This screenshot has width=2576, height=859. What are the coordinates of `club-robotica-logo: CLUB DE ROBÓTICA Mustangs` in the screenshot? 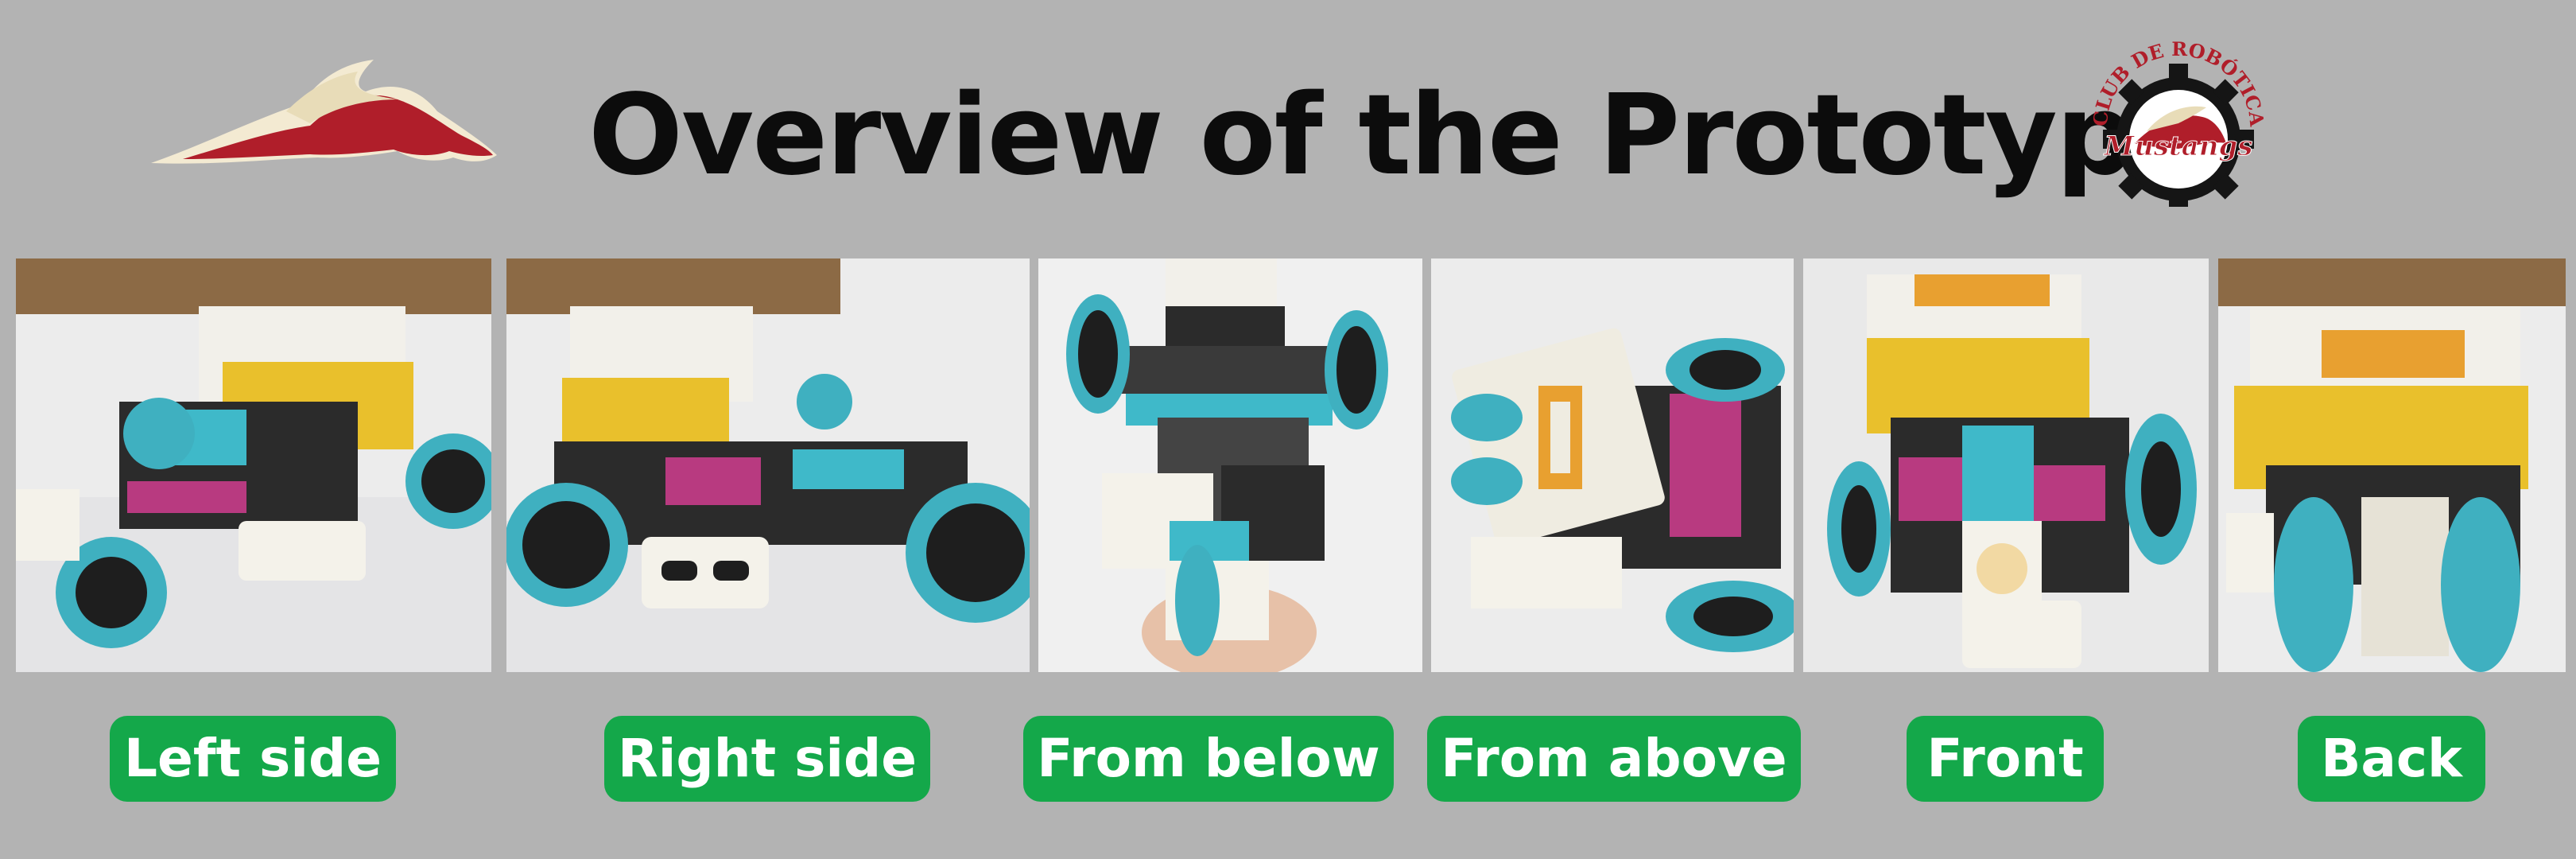 It's located at (2178, 126).